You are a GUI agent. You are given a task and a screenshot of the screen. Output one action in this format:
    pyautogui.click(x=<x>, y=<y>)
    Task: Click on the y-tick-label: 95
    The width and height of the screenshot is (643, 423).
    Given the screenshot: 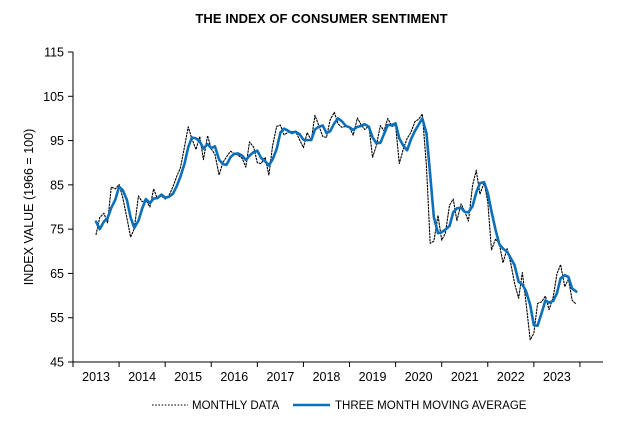 What is the action you would take?
    pyautogui.click(x=57, y=141)
    